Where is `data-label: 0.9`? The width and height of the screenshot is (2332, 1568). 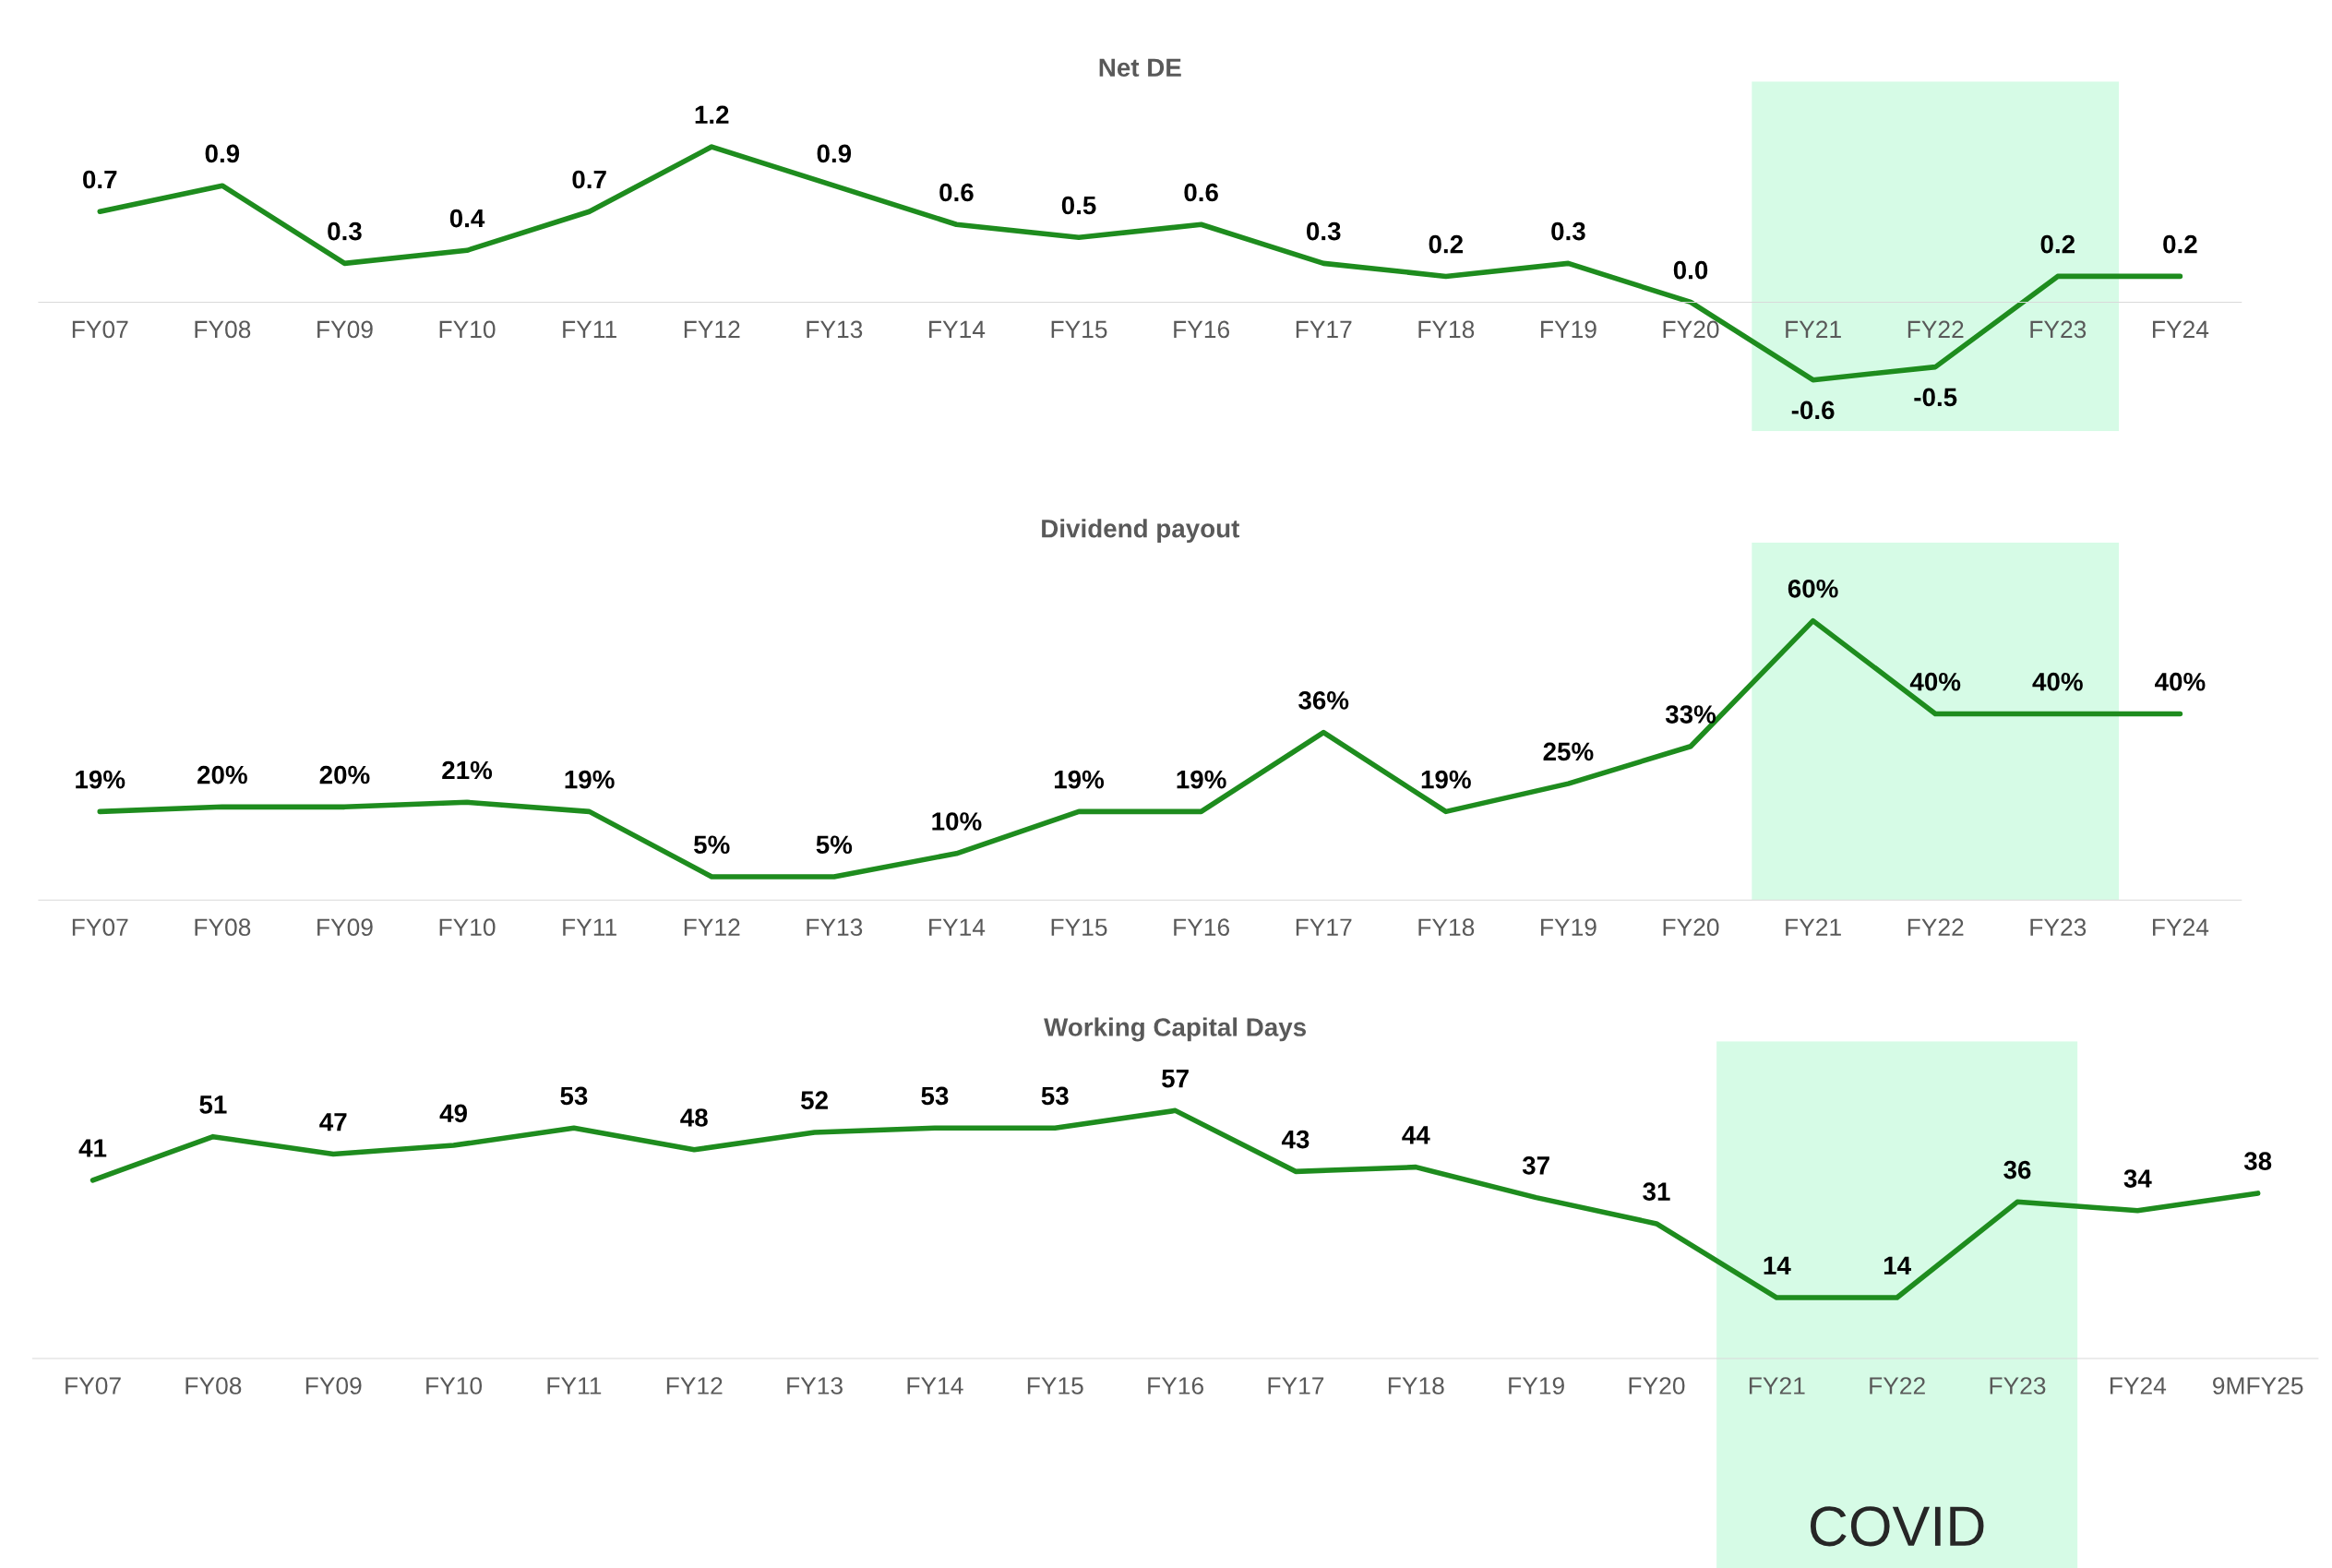
data-label: 0.9 is located at coordinates (835, 154).